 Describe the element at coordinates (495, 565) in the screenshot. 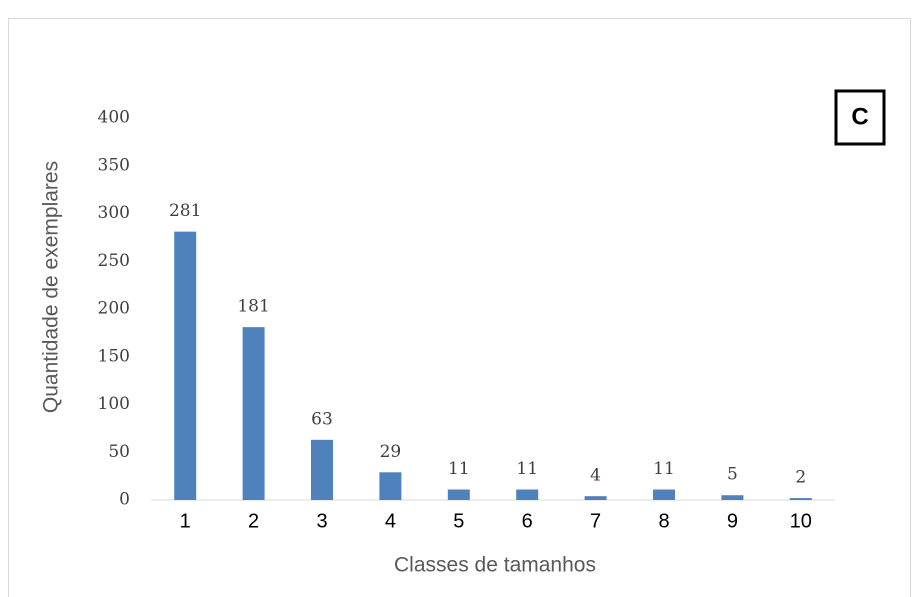

I see `x-axis-title: Classes de tamanhos` at that location.